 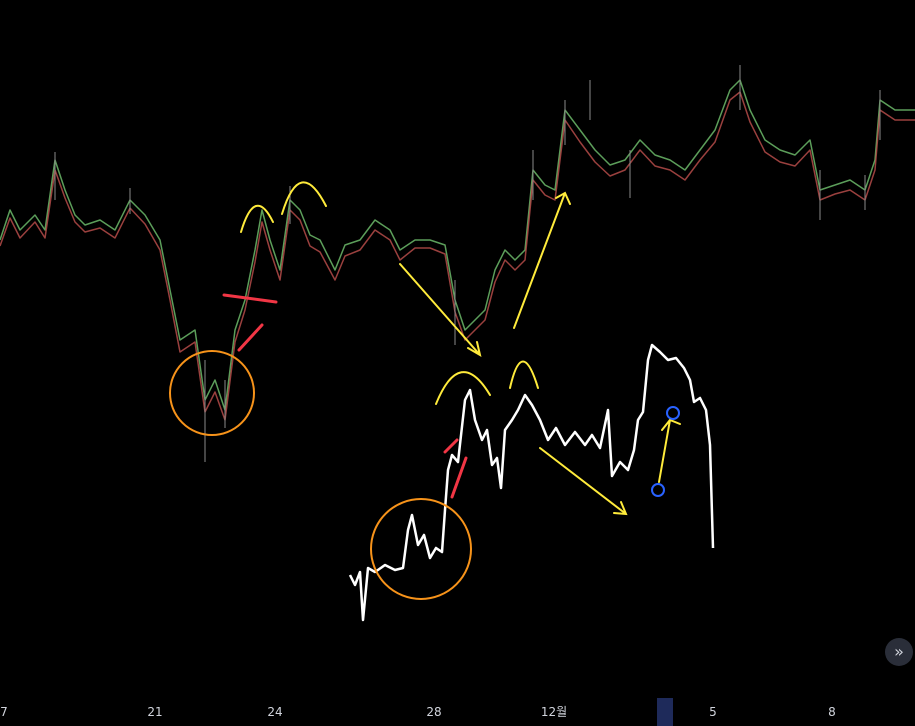 What do you see at coordinates (274, 712) in the screenshot?
I see `x-axis-label: 24` at bounding box center [274, 712].